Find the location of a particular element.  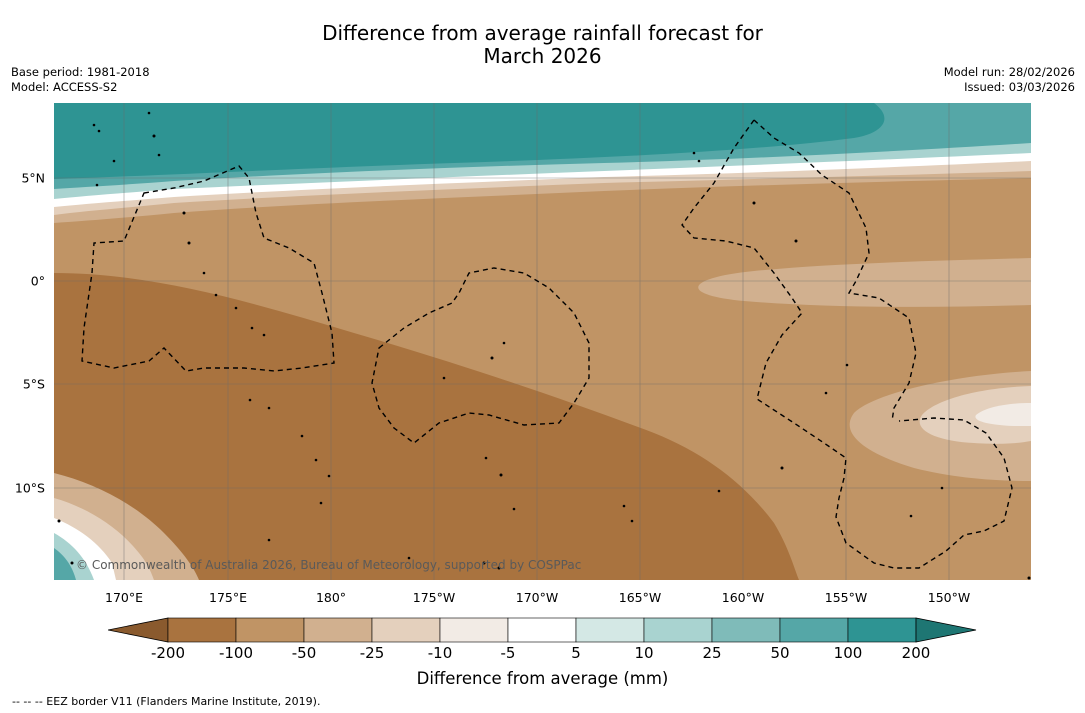

colorbar is located at coordinates (542, 632).